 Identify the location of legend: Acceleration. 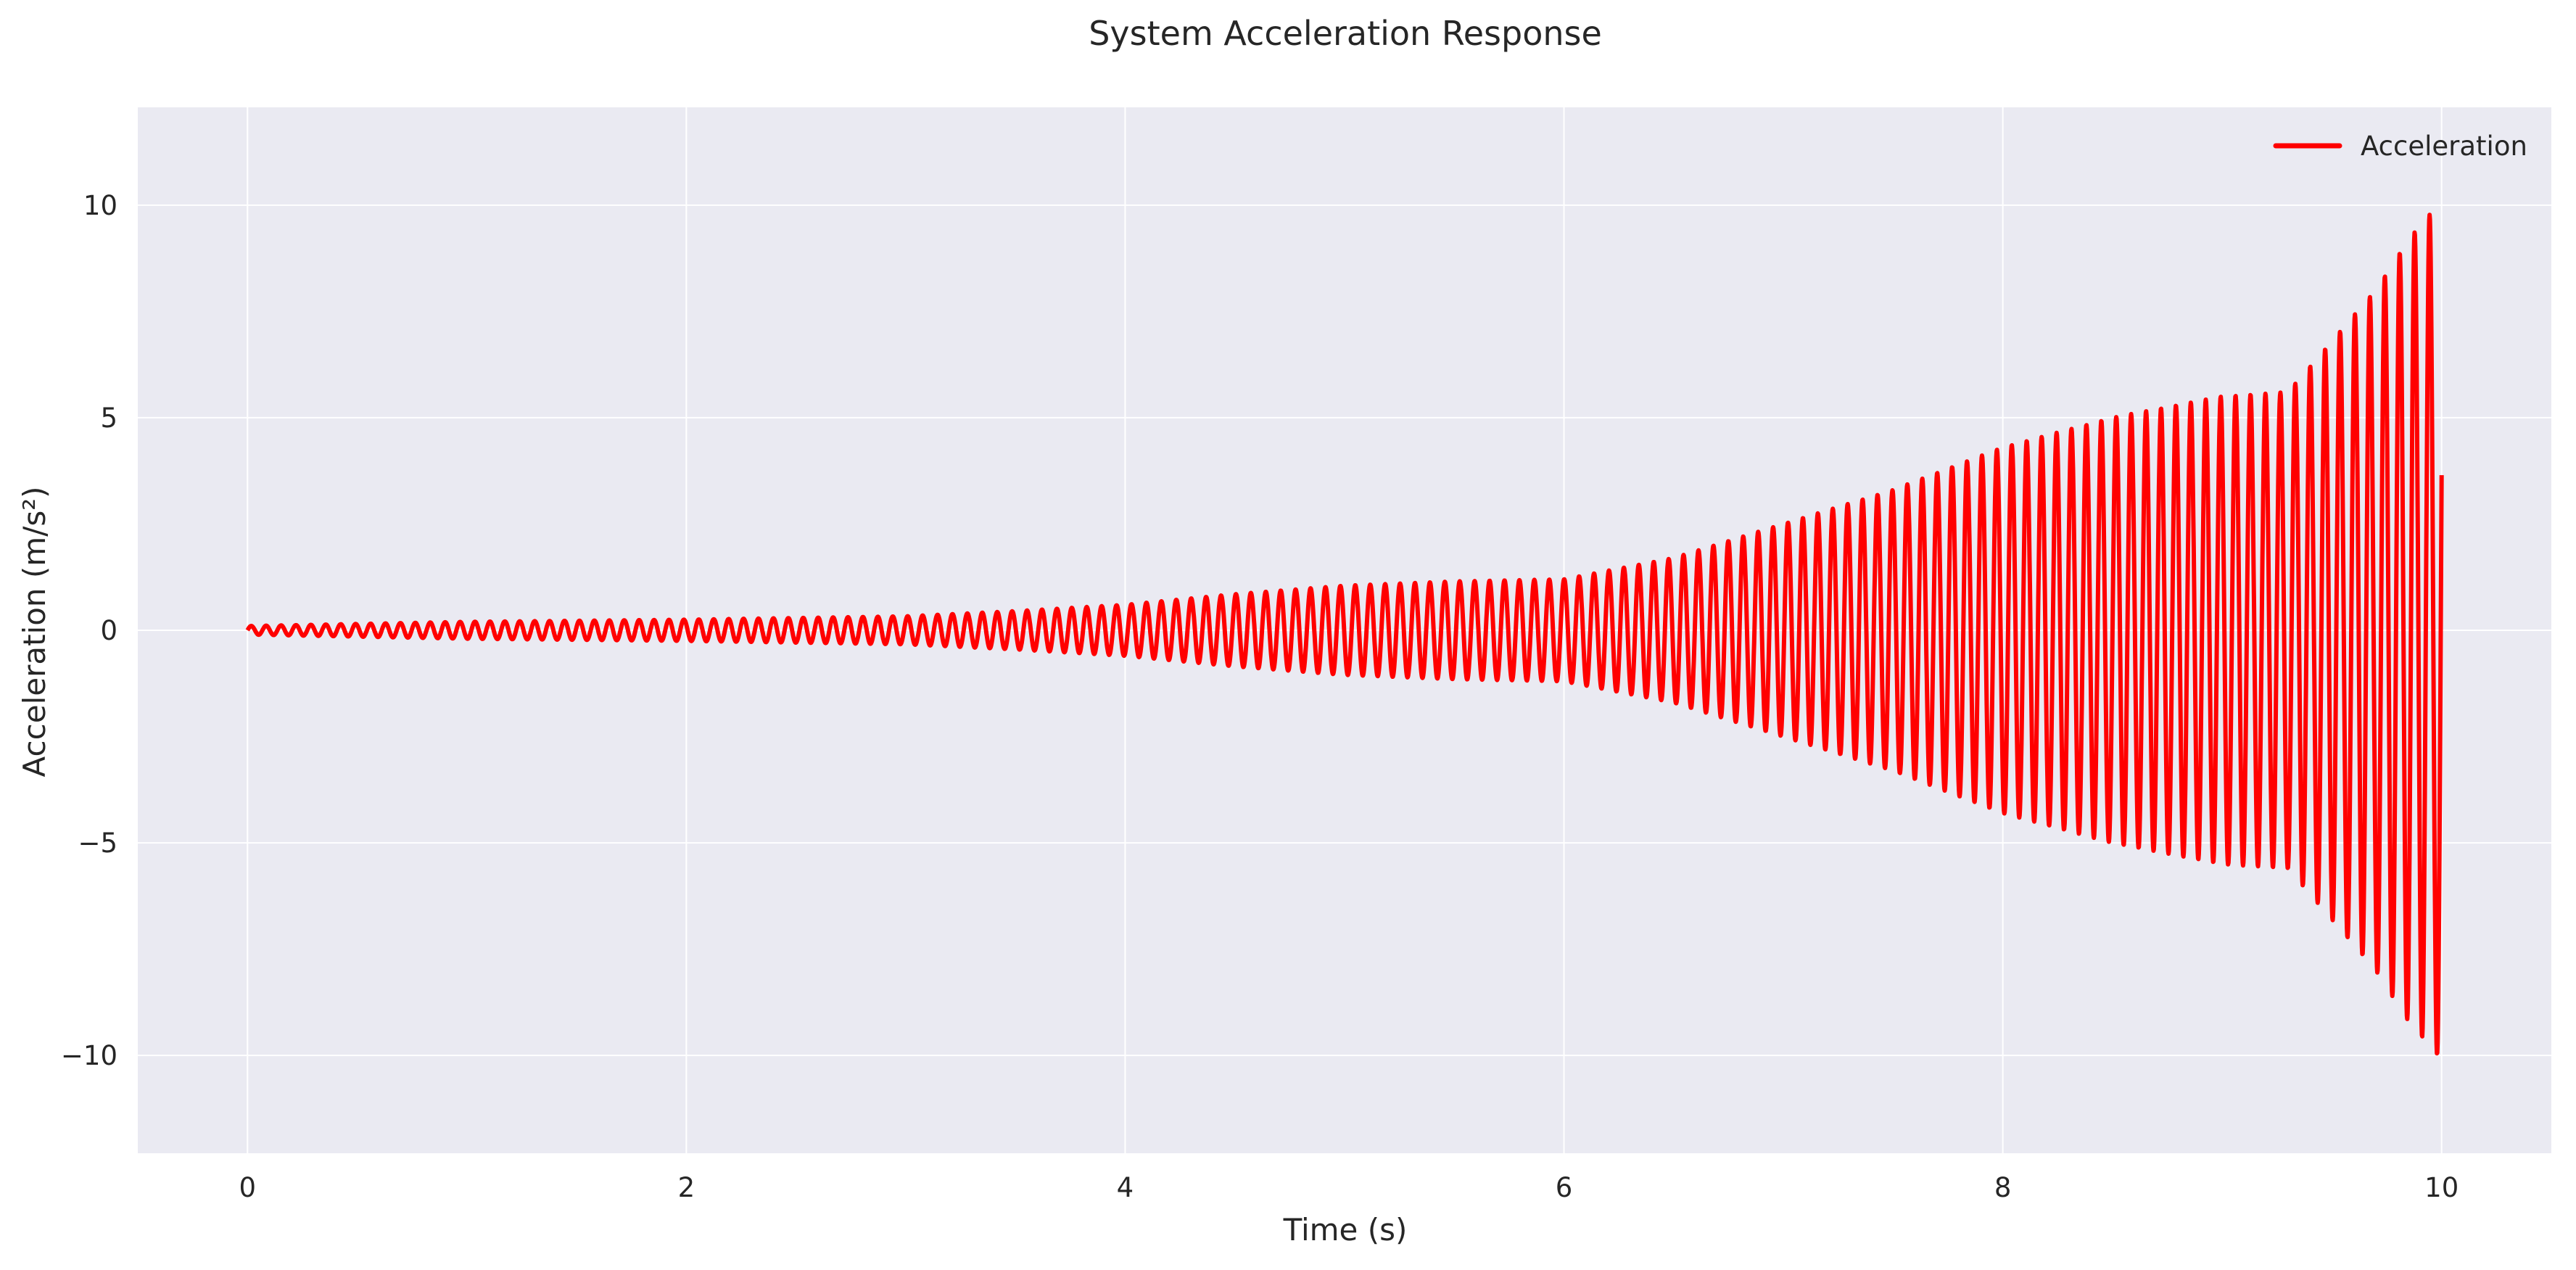
(2400, 146).